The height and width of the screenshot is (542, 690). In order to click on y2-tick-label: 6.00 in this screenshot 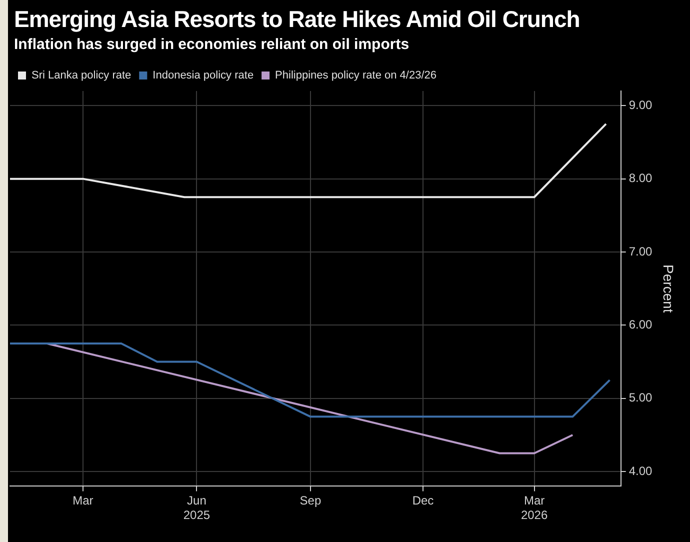, I will do `click(640, 325)`.